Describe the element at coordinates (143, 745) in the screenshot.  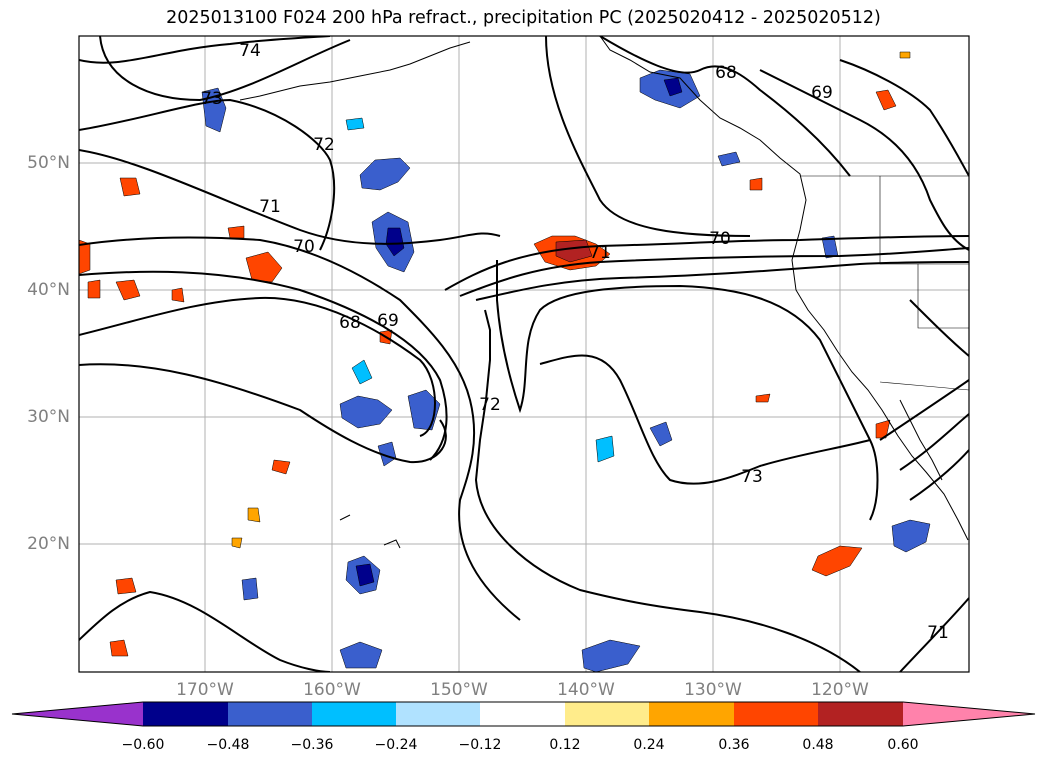
I see `colorbar-tick-label: −0.60` at that location.